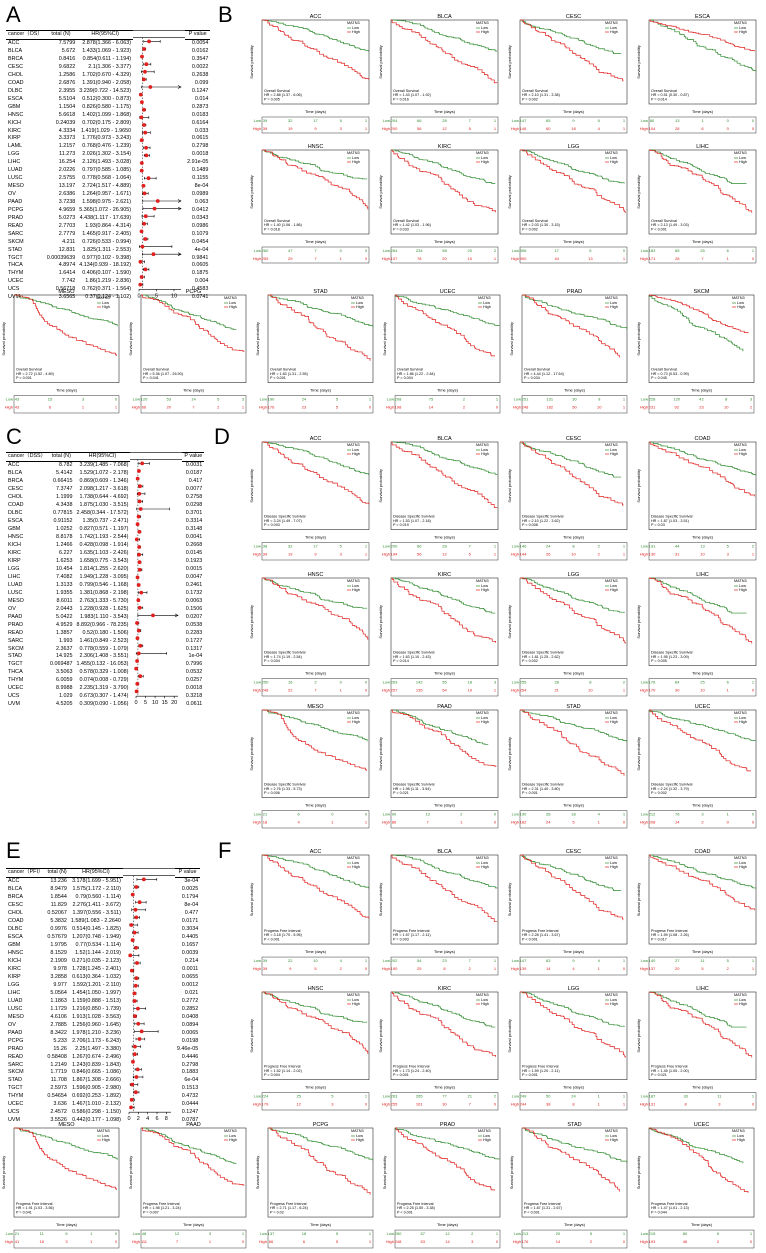  Describe the element at coordinates (64, 954) in the screenshot. I see `forest-row: HNSC 8.1529 1.52(1.144 - 2.019)` at that location.